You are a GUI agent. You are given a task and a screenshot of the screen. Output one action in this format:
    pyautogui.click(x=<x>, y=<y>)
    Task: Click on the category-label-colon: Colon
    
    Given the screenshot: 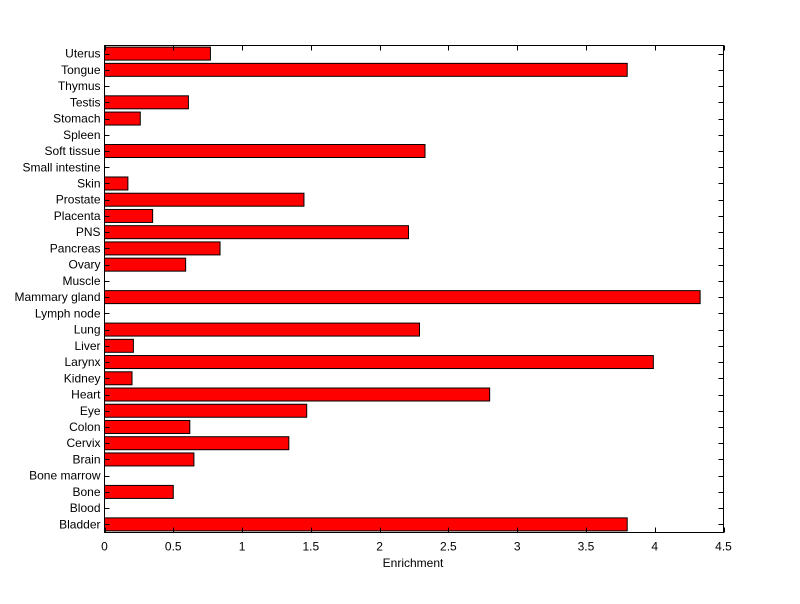 What is the action you would take?
    pyautogui.click(x=84, y=427)
    